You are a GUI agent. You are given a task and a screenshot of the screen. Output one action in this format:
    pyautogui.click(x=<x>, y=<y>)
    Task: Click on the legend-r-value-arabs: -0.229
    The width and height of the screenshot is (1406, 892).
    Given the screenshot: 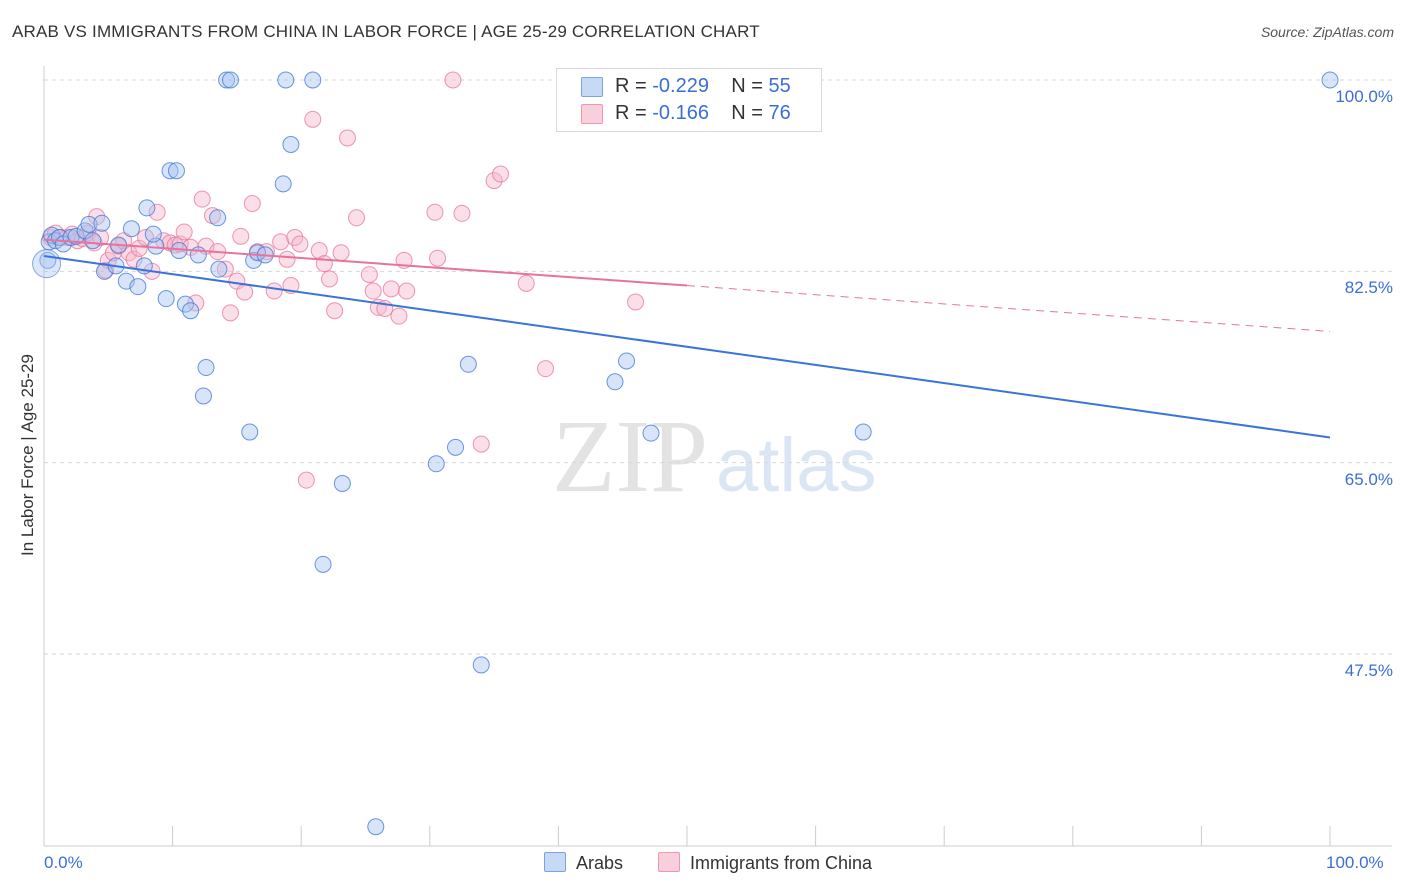 What is the action you would take?
    pyautogui.click(x=680, y=86)
    